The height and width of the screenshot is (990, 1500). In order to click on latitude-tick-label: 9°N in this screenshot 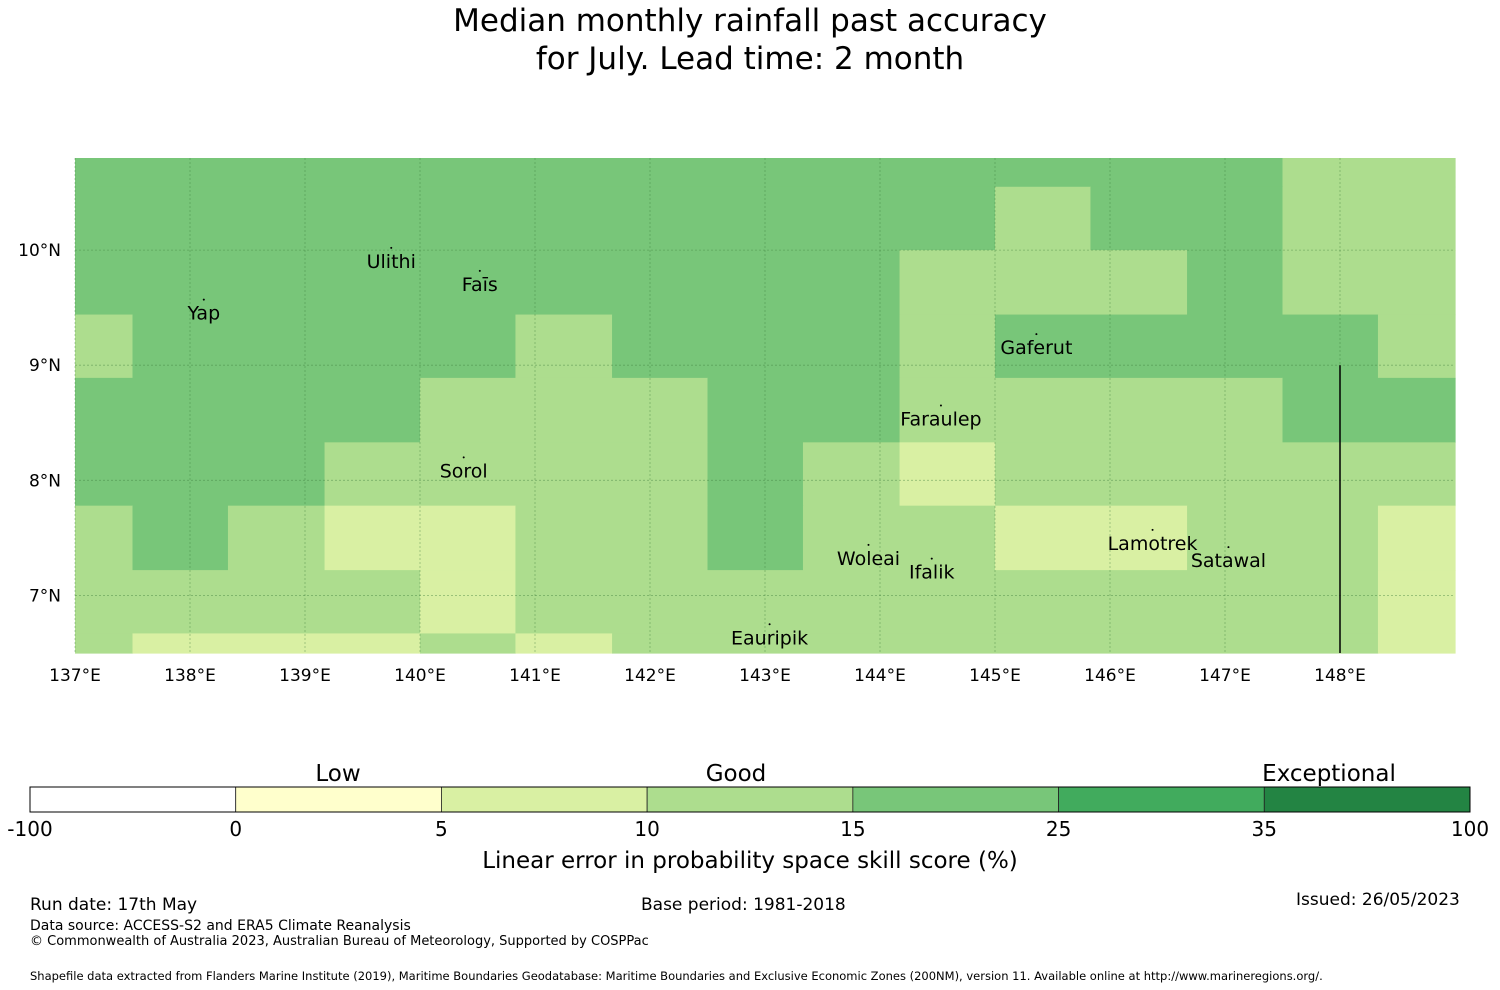, I will do `click(45, 366)`.